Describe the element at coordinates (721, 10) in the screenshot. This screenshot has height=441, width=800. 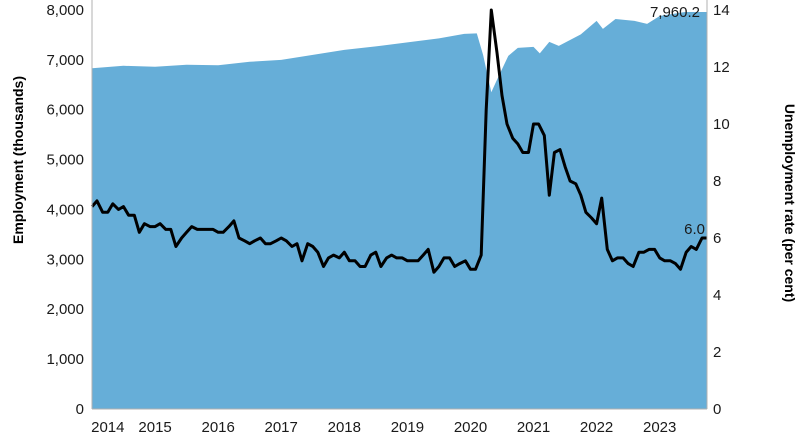
I see `right-tick-label: 14` at that location.